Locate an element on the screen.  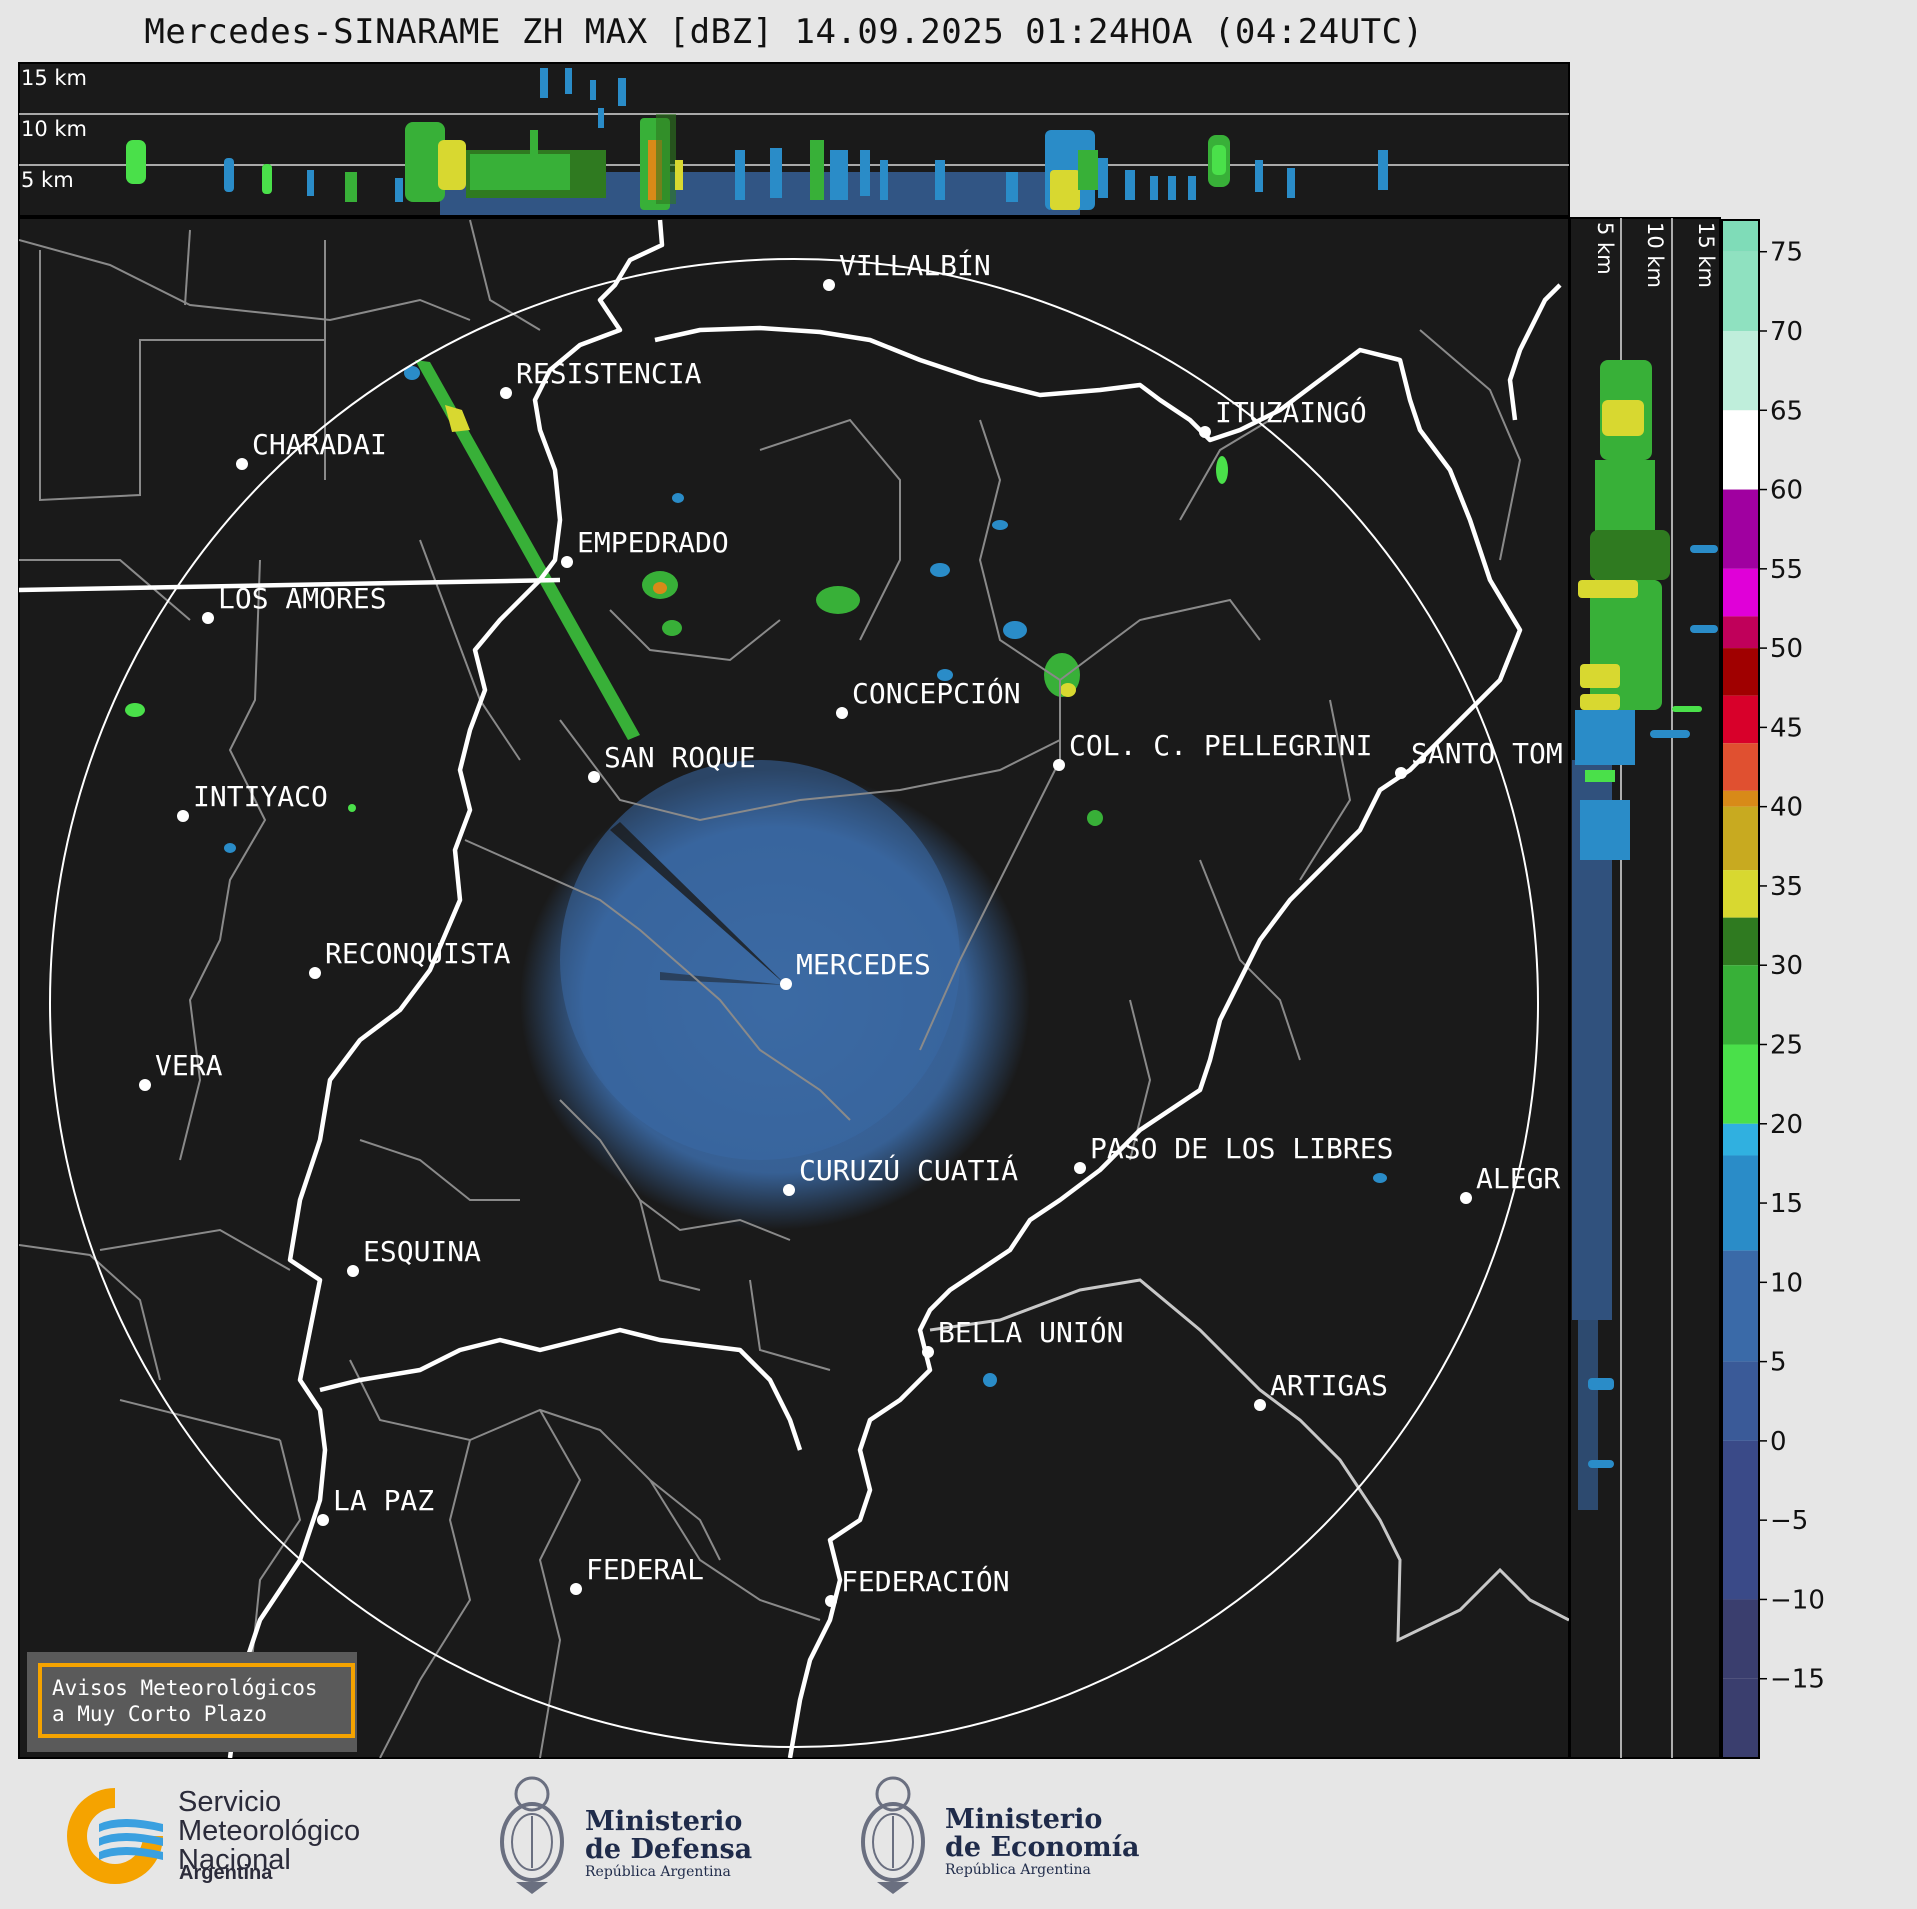
warning-box: Avisos Meteorológicos a Muy Corto Plazo is located at coordinates (192, 1702).